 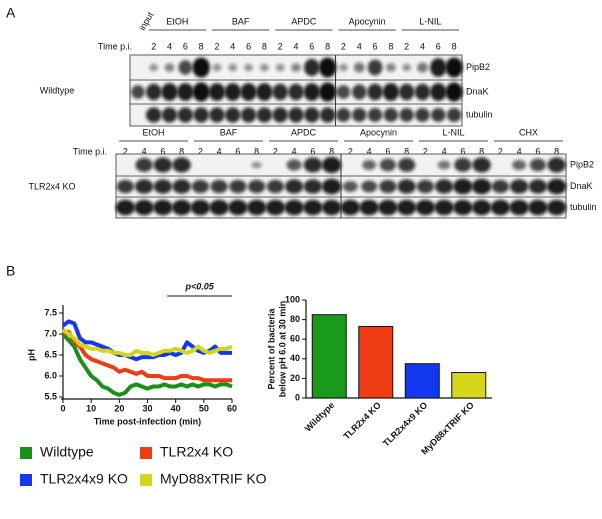 What do you see at coordinates (271, 348) in the screenshot?
I see `y-axis-label: Percent of bacteria` at bounding box center [271, 348].